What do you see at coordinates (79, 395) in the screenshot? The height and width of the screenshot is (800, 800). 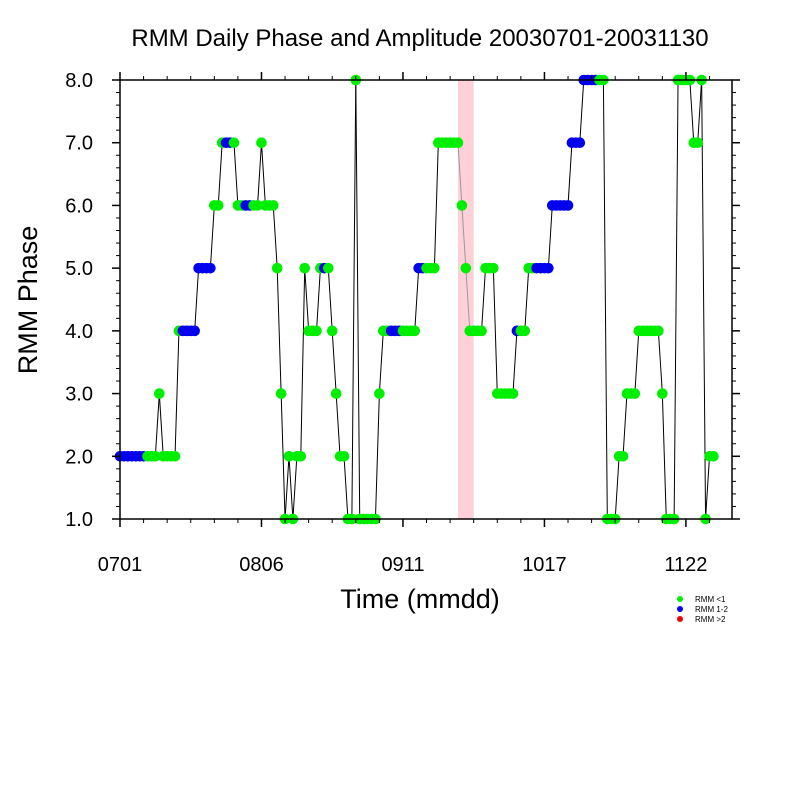 I see `y-tick-label: 3.0` at bounding box center [79, 395].